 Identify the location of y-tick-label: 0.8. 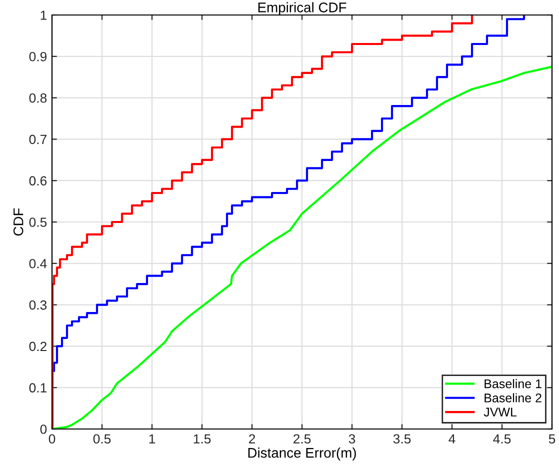
(38, 98).